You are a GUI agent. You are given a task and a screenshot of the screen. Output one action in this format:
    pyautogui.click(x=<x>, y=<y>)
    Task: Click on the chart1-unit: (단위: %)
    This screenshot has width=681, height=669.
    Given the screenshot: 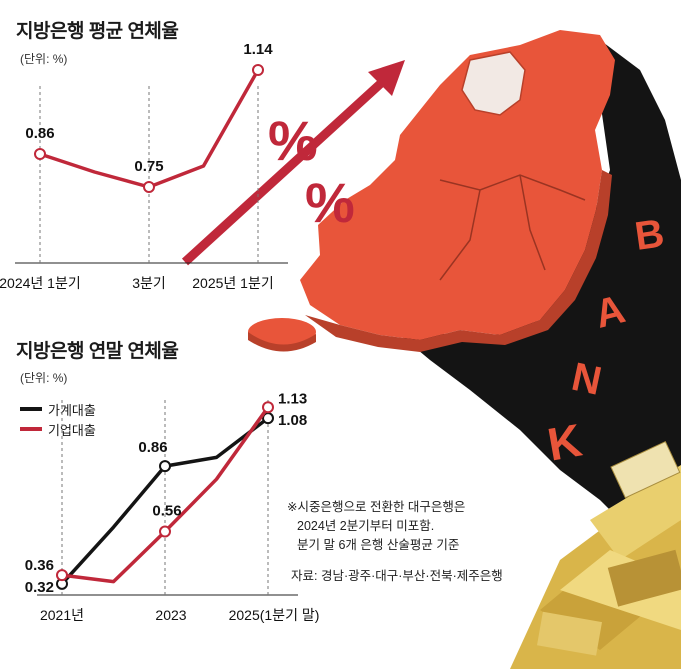 What is the action you would take?
    pyautogui.click(x=44, y=59)
    